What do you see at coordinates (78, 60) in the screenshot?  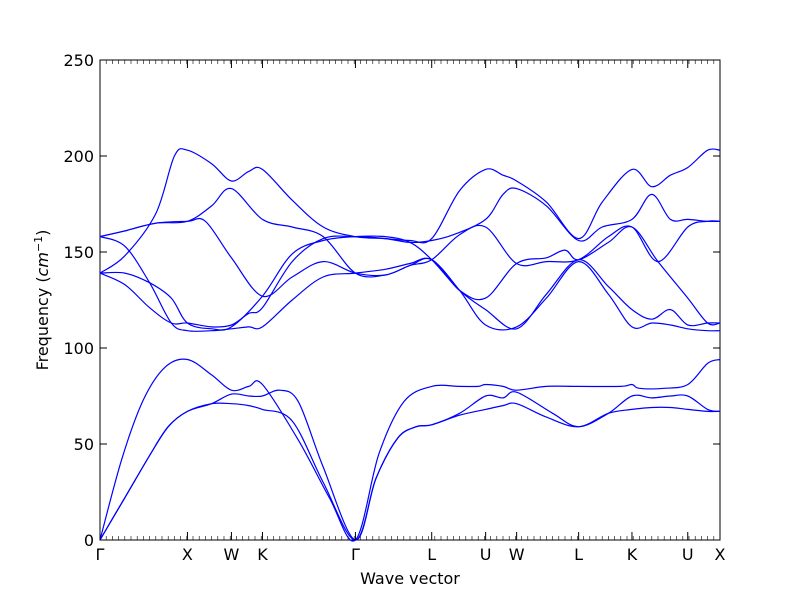 I see `y-tick-label: 250` at bounding box center [78, 60].